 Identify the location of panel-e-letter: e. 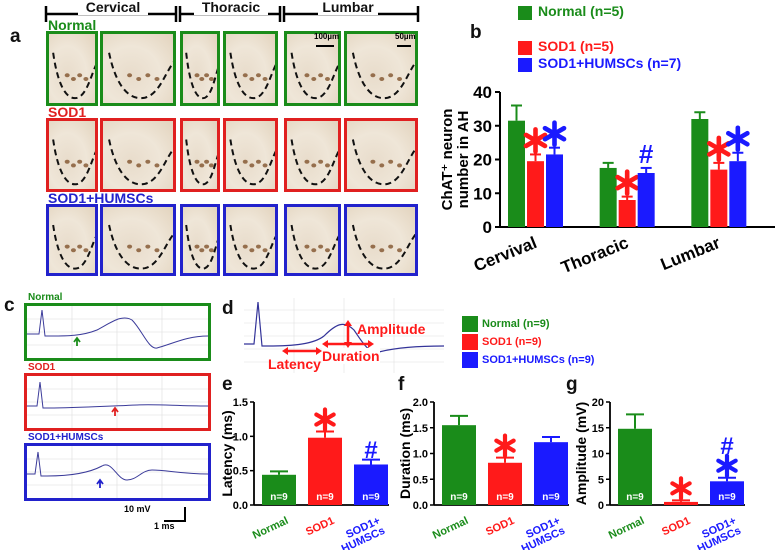
(227, 384).